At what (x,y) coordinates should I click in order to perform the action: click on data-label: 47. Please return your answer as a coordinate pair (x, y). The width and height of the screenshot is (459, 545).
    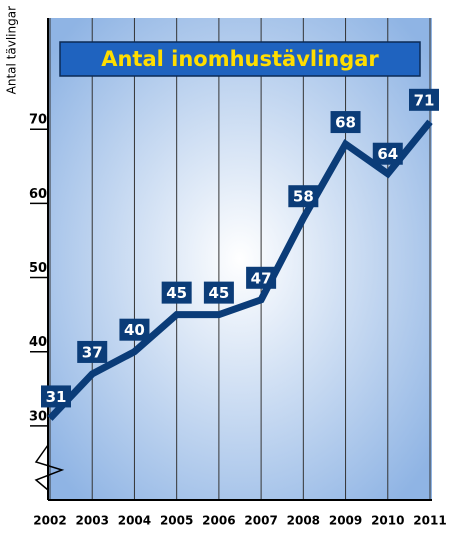
    Looking at the image, I should click on (261, 278).